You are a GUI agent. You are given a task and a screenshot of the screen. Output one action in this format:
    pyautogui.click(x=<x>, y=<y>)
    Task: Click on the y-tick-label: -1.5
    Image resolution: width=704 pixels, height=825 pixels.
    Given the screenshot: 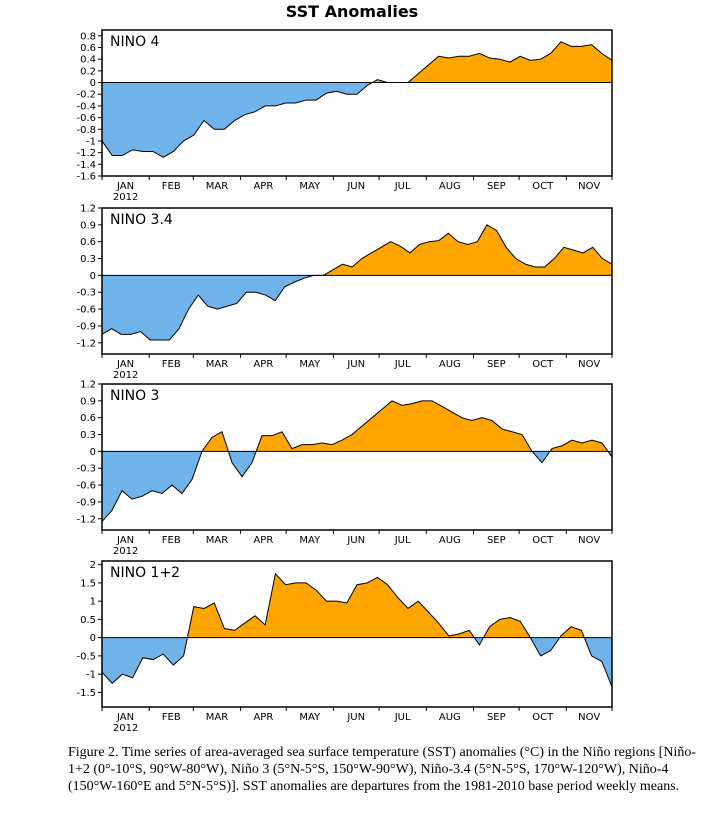 What is the action you would take?
    pyautogui.click(x=86, y=693)
    